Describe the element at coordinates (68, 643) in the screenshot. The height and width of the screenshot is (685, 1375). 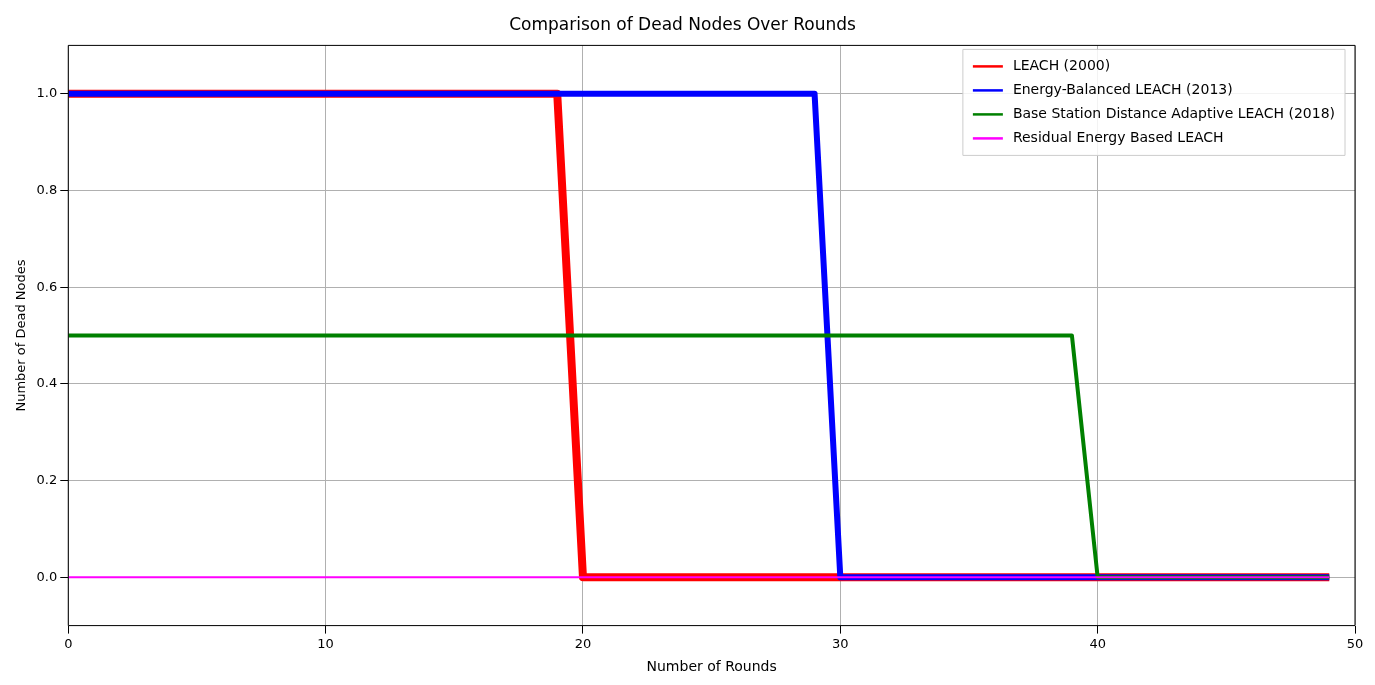
I see `x-tick-label: 0` at that location.